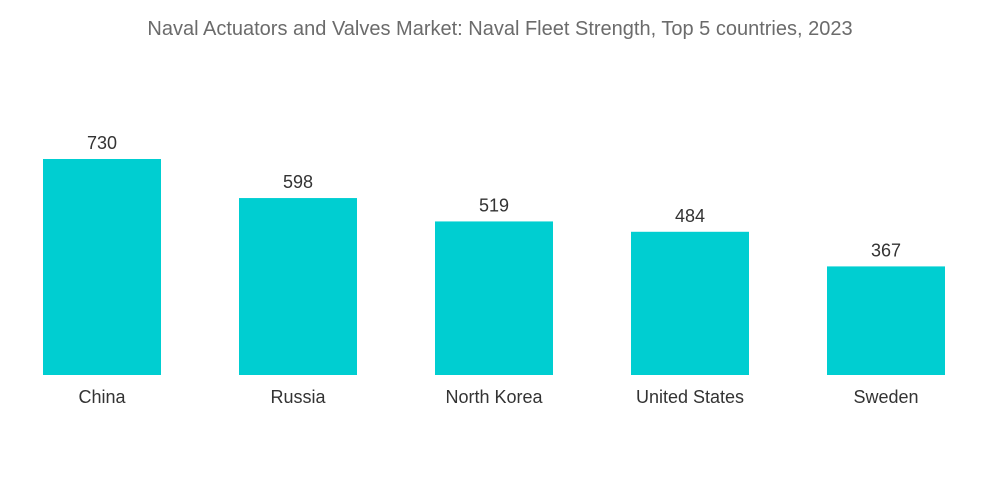 This screenshot has height=504, width=1000. What do you see at coordinates (886, 250) in the screenshot?
I see `value-label: 367` at bounding box center [886, 250].